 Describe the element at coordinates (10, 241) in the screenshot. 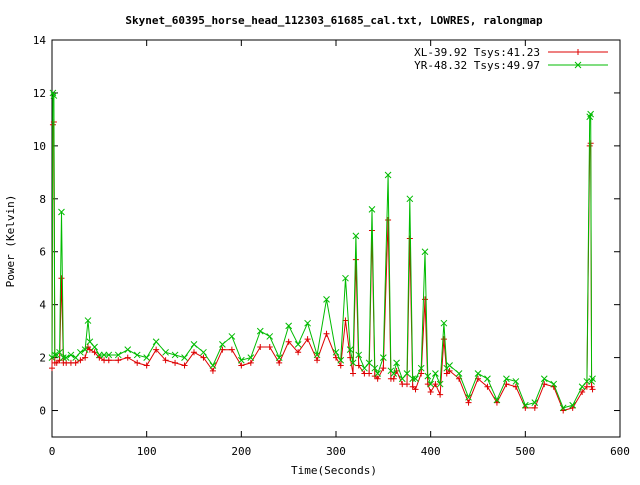

I see `y-axis-label: Power (Kelvin)` at that location.